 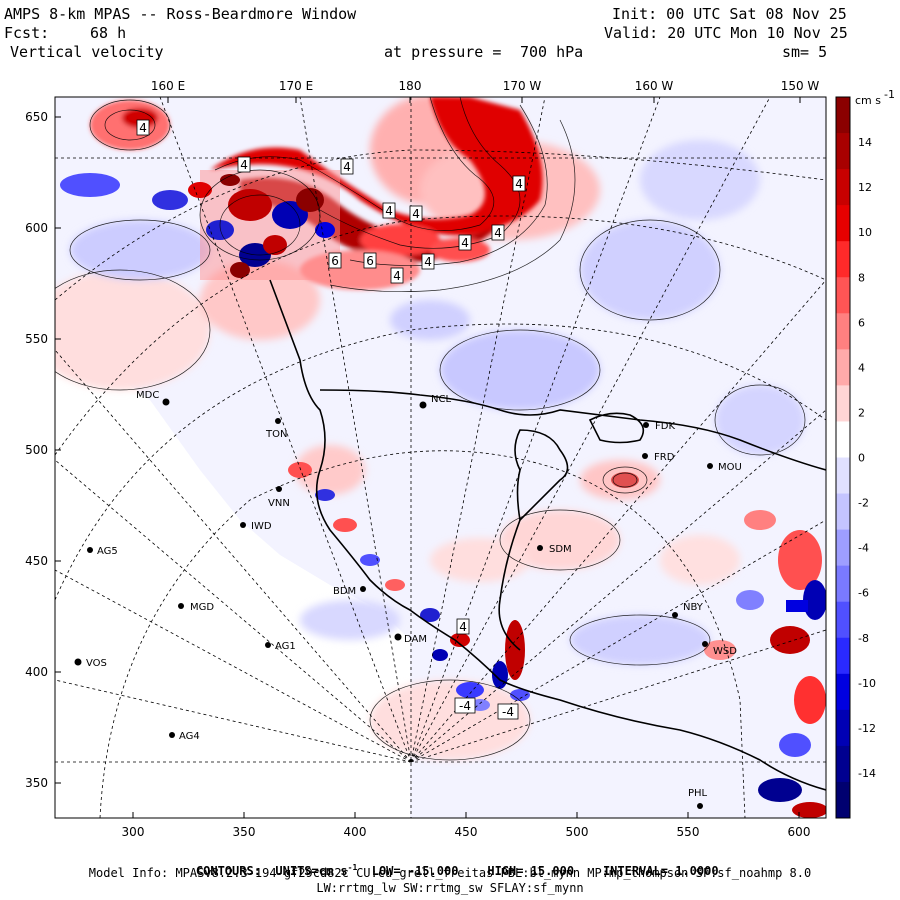 I want to click on colorbar-tick-label: -14, so click(x=867, y=773).